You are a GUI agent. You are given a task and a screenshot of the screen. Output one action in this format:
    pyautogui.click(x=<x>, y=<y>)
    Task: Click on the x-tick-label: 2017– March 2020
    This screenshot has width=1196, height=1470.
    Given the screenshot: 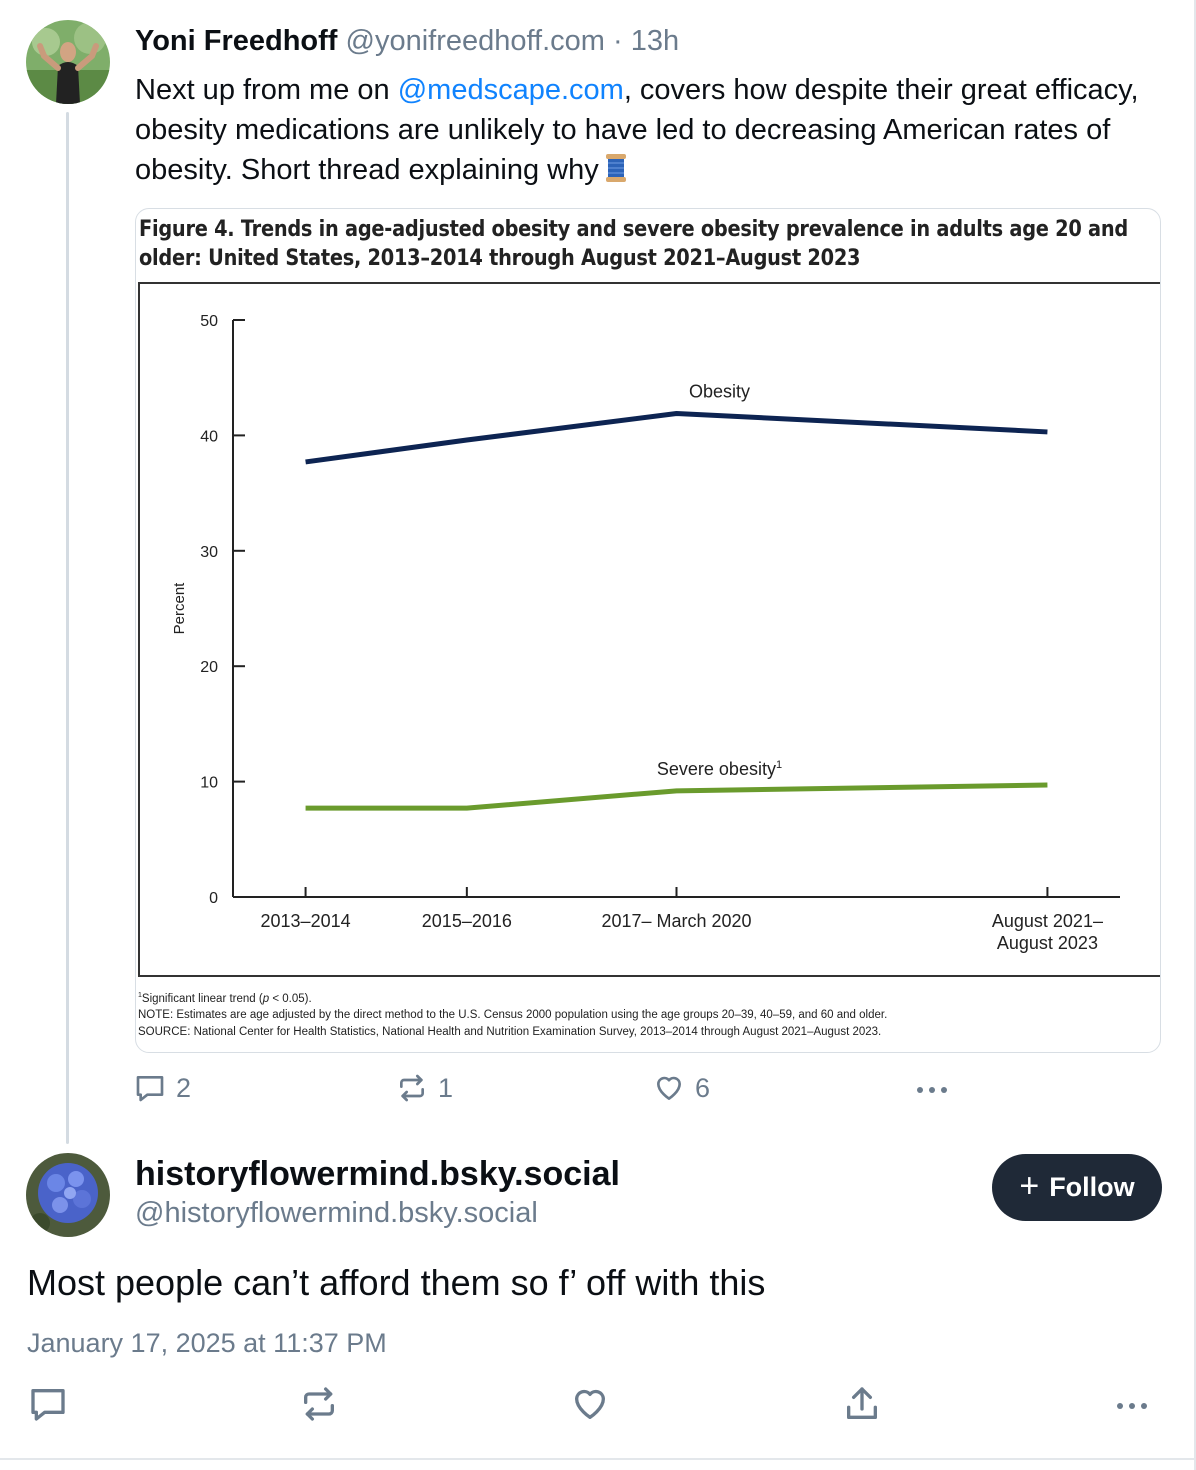 What is the action you would take?
    pyautogui.click(x=676, y=921)
    